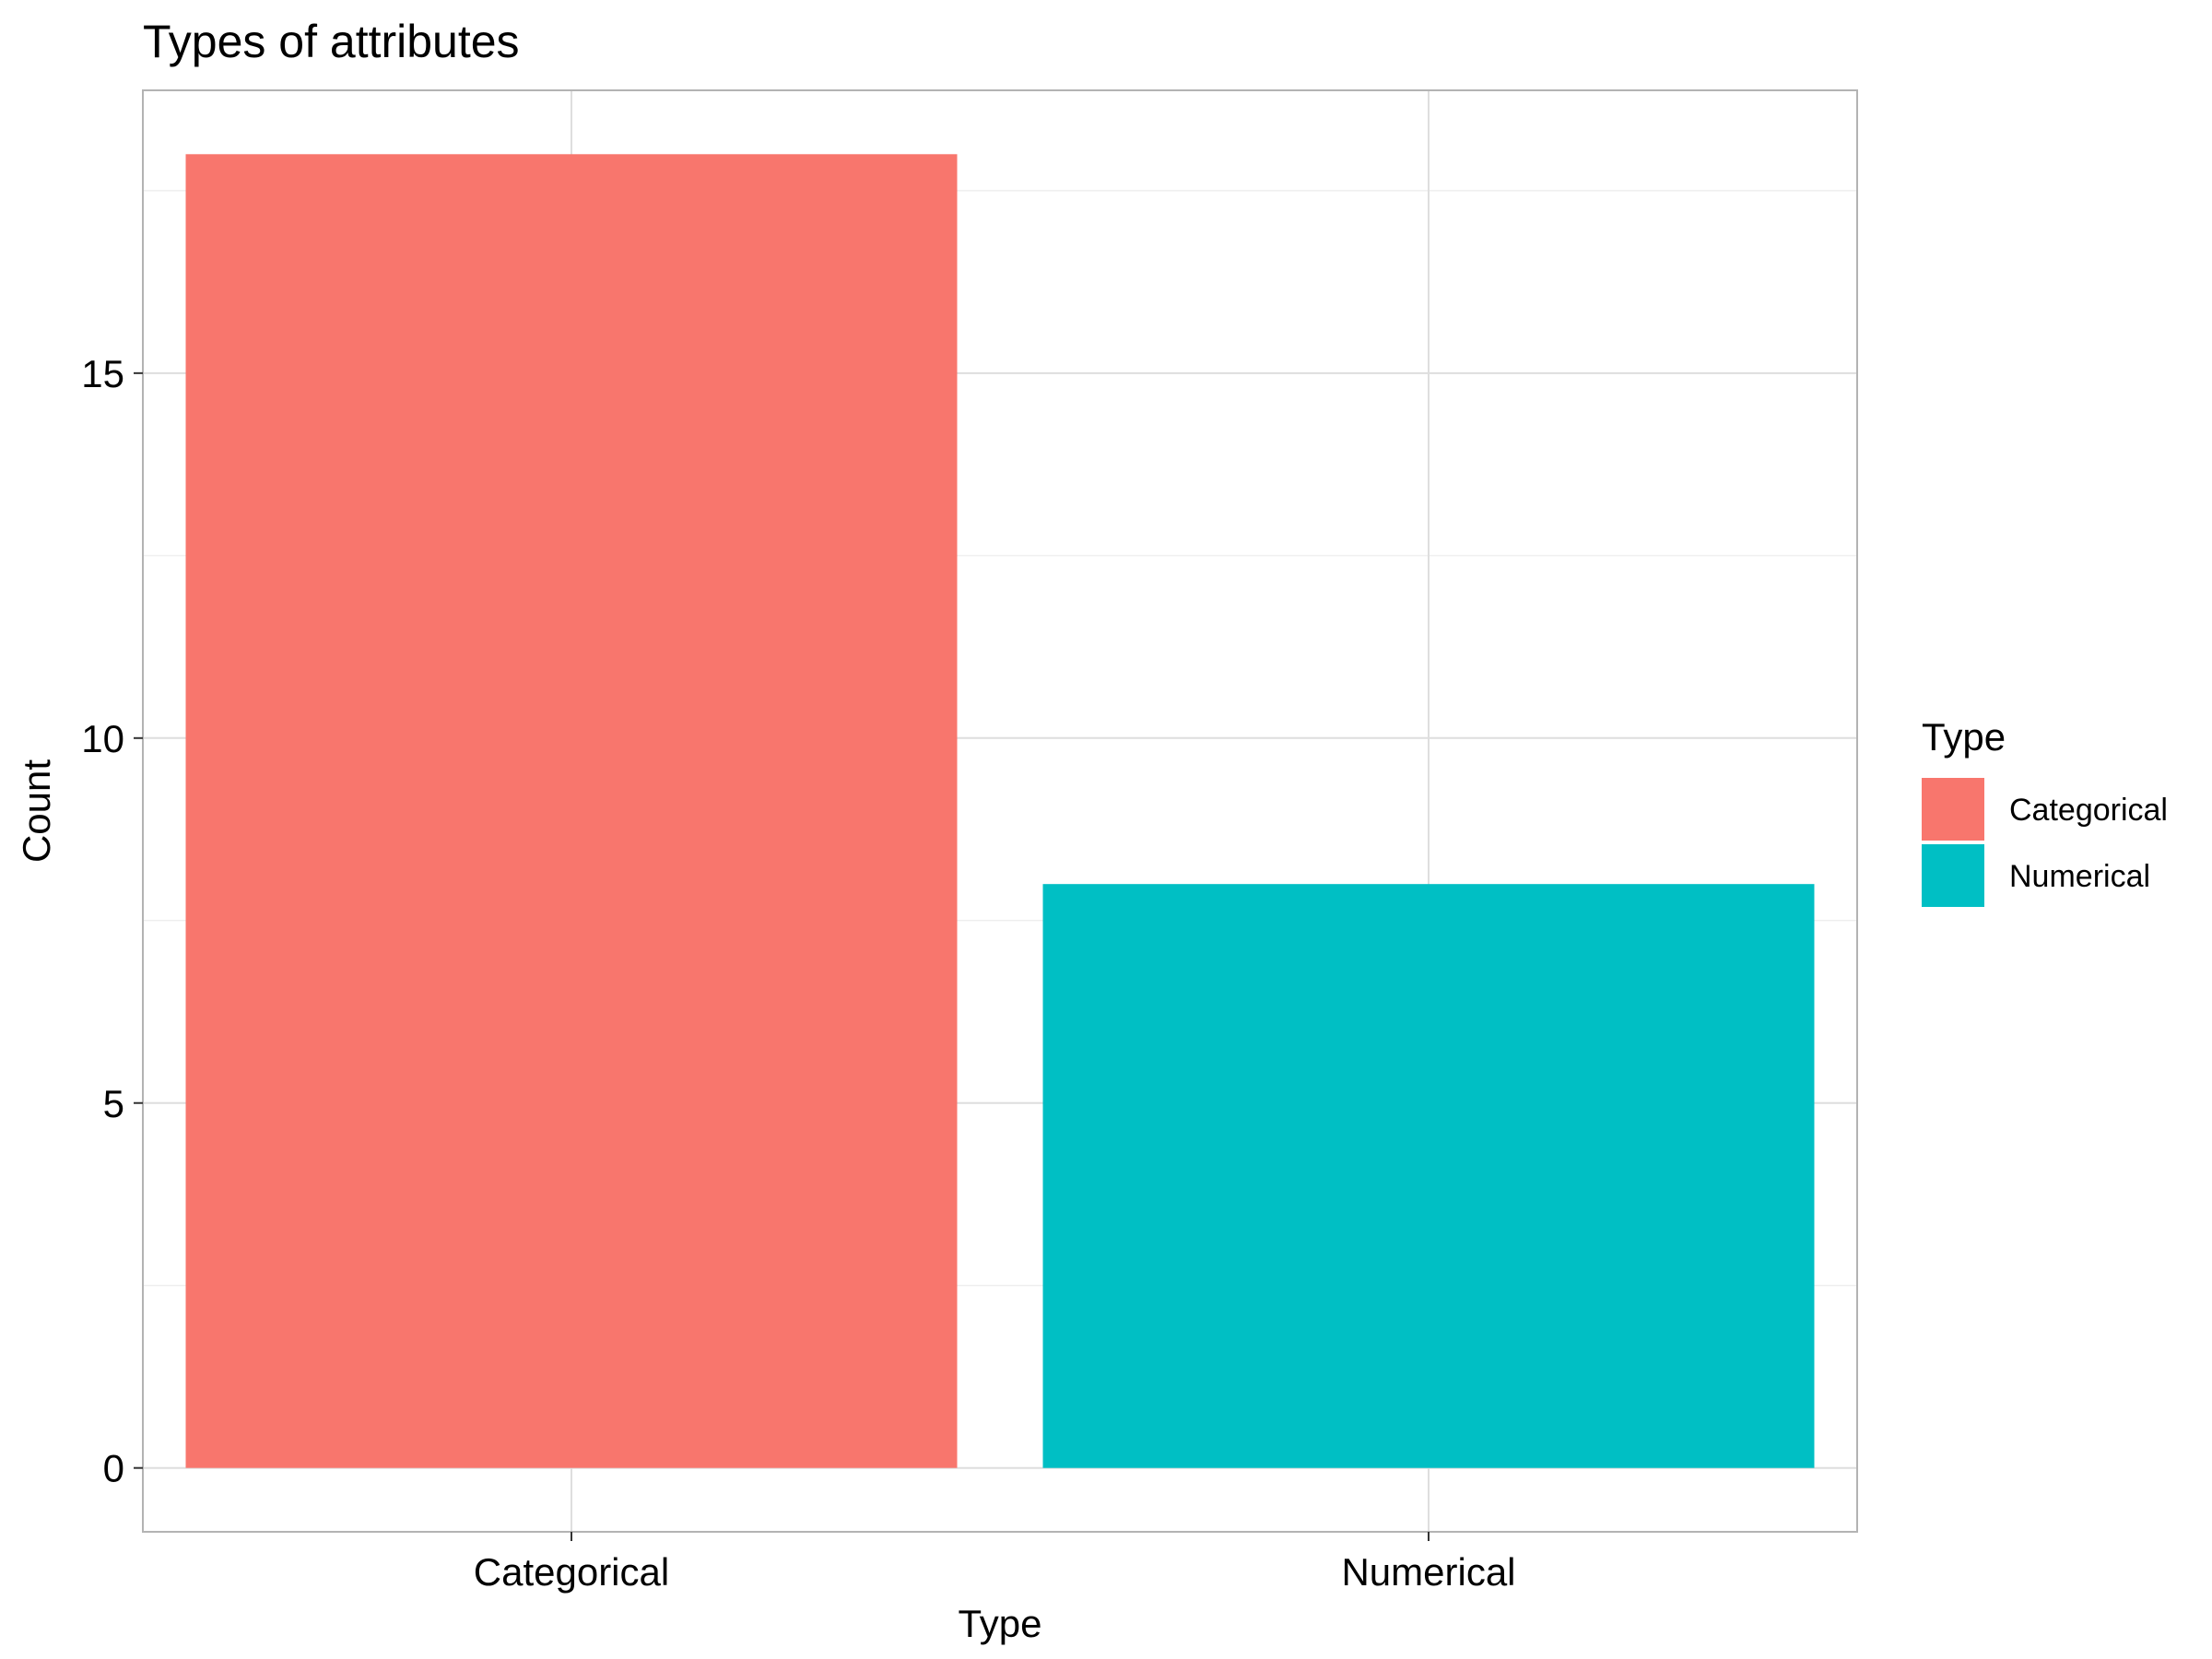 Image resolution: width=2212 pixels, height=1659 pixels. I want to click on x-tick-label: Numerical, so click(1428, 1572).